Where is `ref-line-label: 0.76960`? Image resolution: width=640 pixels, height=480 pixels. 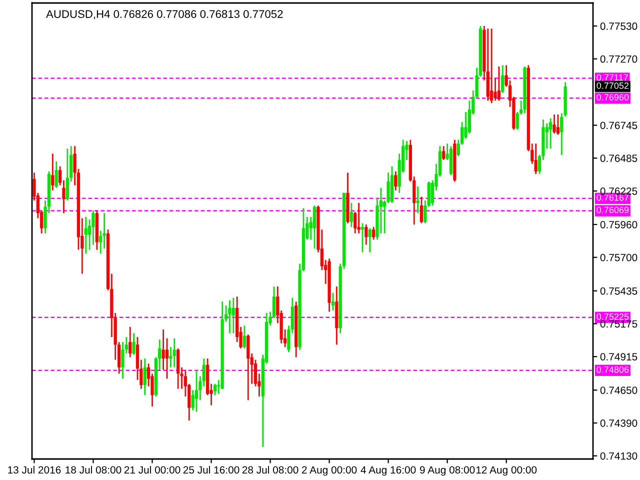 ref-line-label: 0.76960 is located at coordinates (612, 97).